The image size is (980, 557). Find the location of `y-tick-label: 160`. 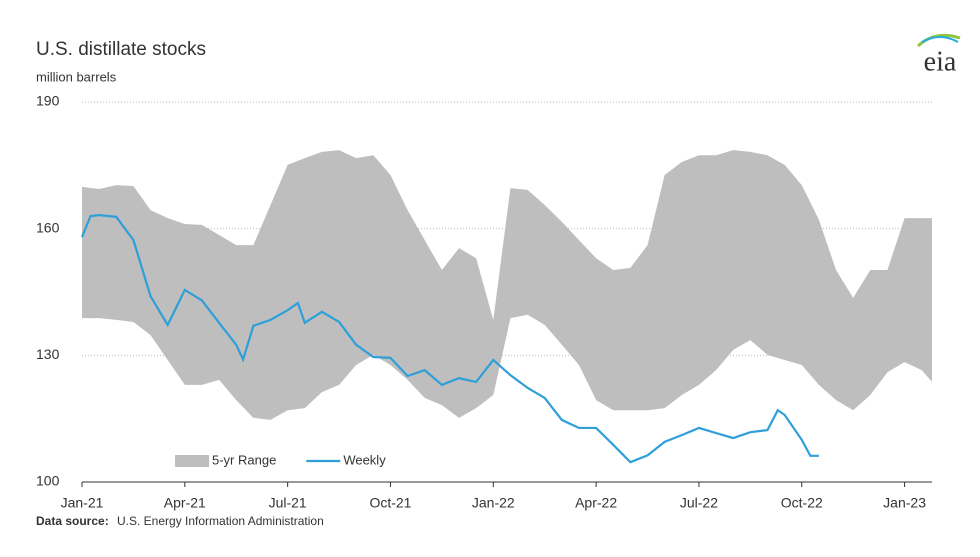

y-tick-label: 160 is located at coordinates (48, 227).